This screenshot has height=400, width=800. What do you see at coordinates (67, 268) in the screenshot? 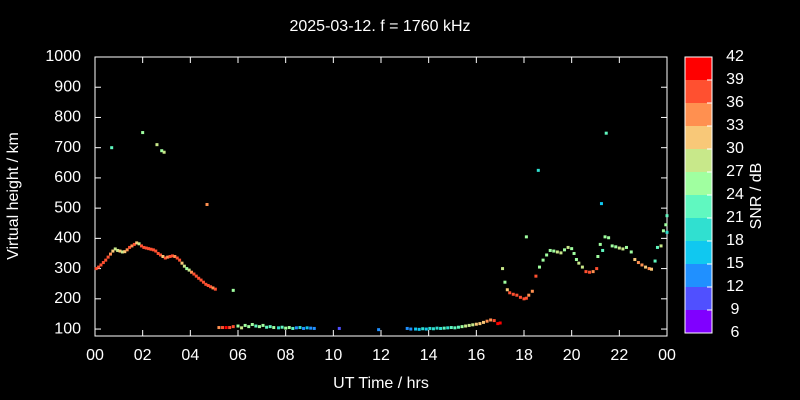
I see `y-tick-label: 300` at bounding box center [67, 268].